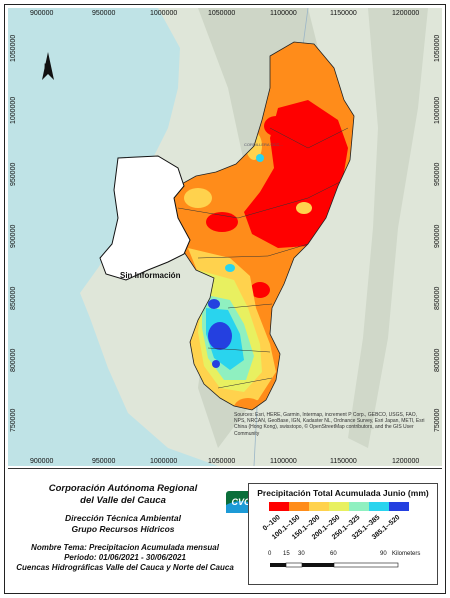 This screenshot has height=598, width=450. What do you see at coordinates (383, 554) in the screenshot?
I see `scale-tick: 90` at bounding box center [383, 554].